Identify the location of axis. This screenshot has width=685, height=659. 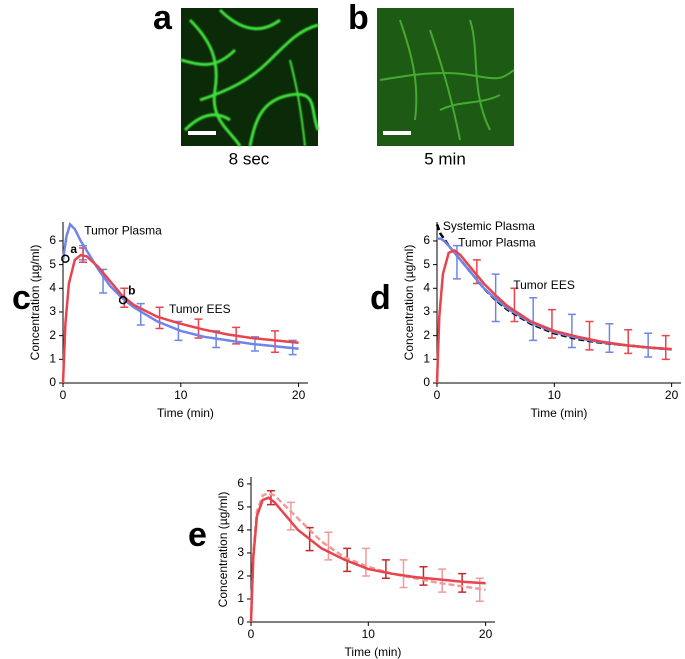
(372, 550).